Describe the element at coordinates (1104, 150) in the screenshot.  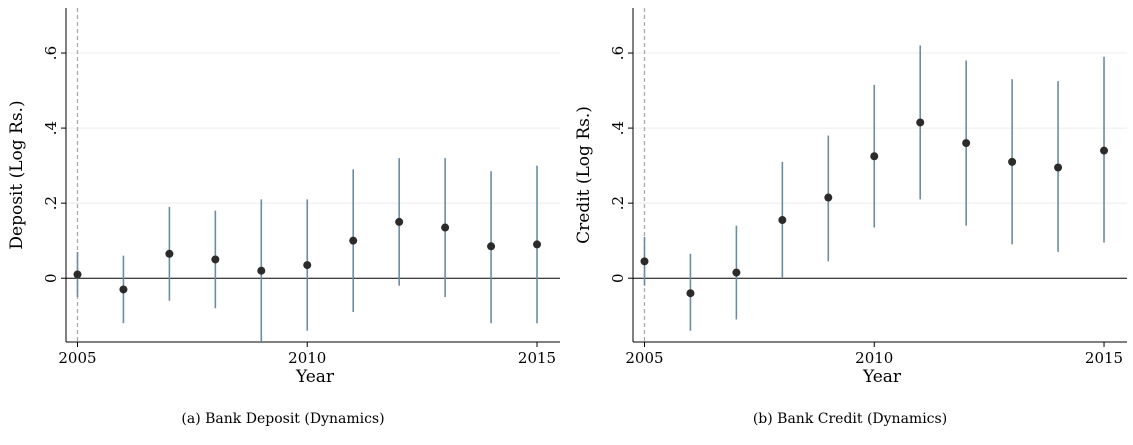
I see `credit-point-2015` at that location.